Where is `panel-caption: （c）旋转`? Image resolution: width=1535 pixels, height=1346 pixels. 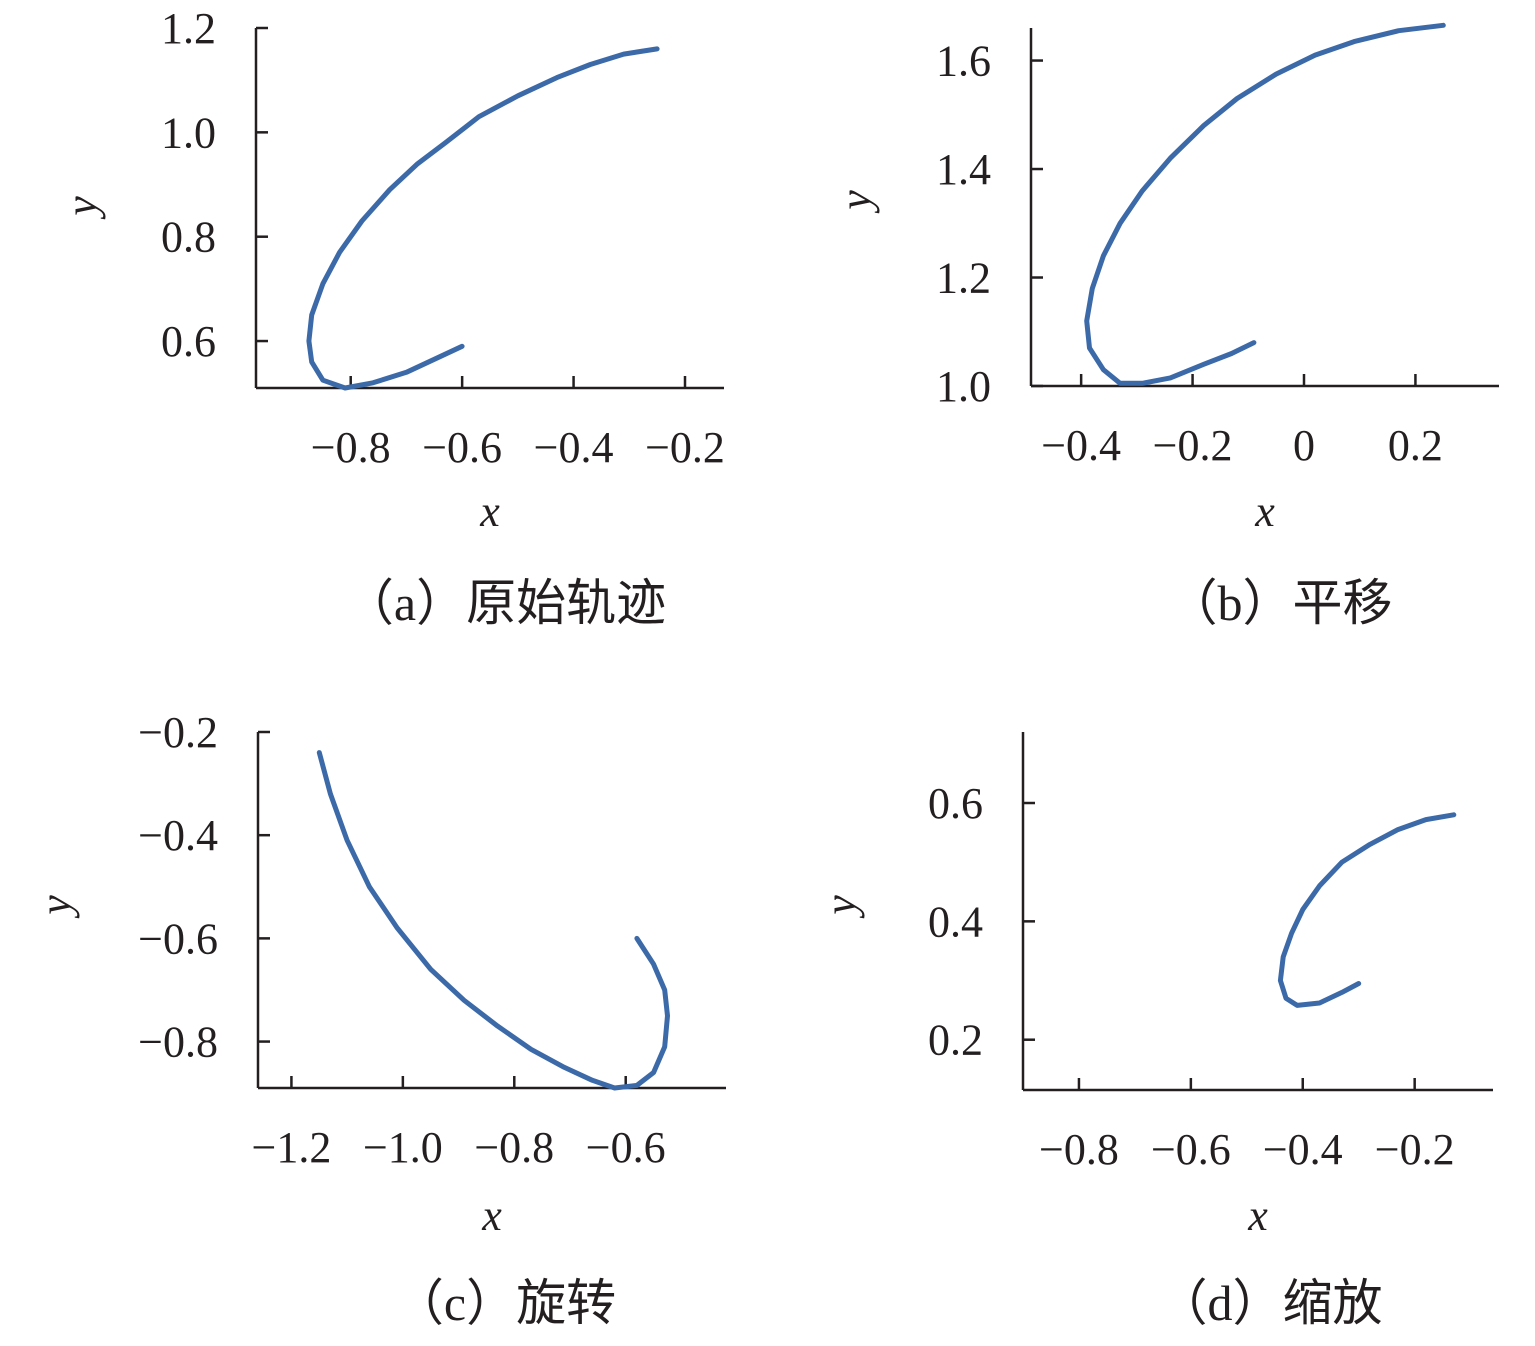 panel-caption: （c）旋转 is located at coordinates (505, 1303).